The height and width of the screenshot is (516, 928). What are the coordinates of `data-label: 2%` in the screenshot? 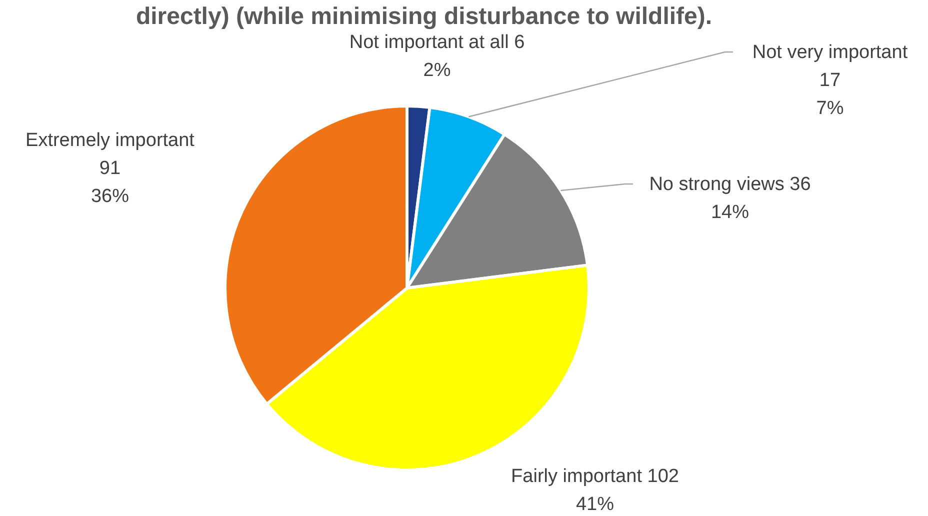 It's located at (437, 70).